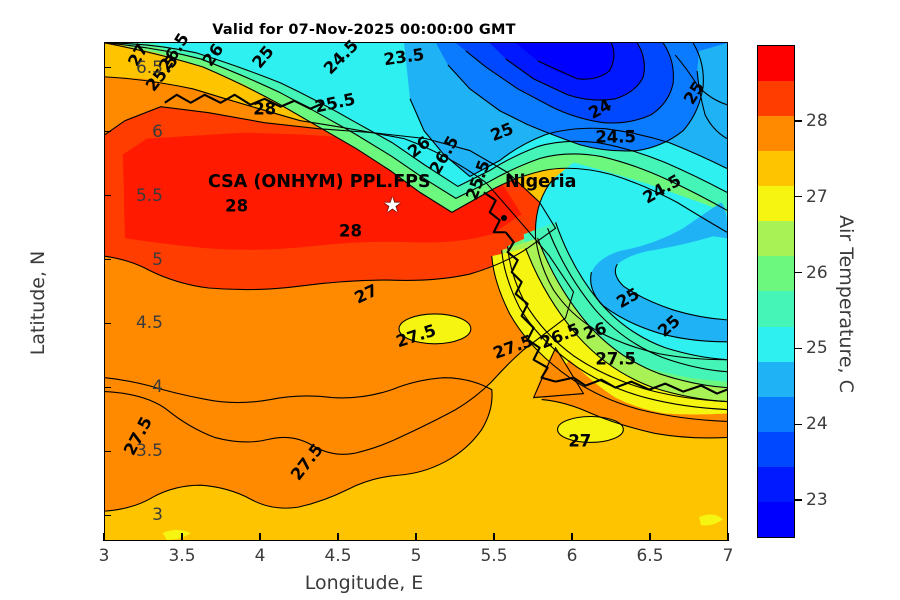  What do you see at coordinates (157, 515) in the screenshot?
I see `y-tick-label-3: 3` at bounding box center [157, 515].